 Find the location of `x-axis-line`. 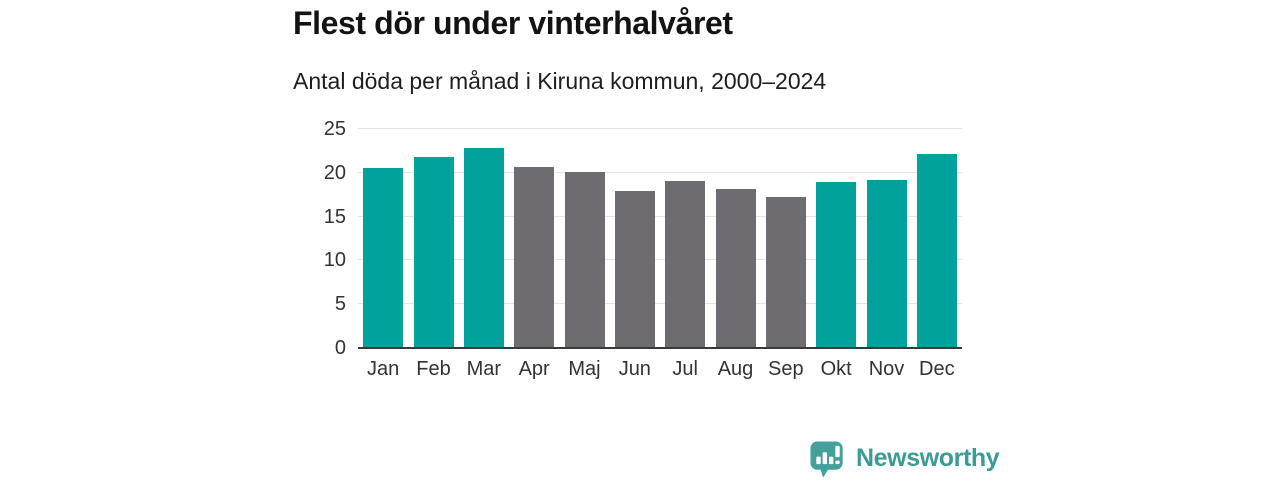

x-axis-line is located at coordinates (660, 347).